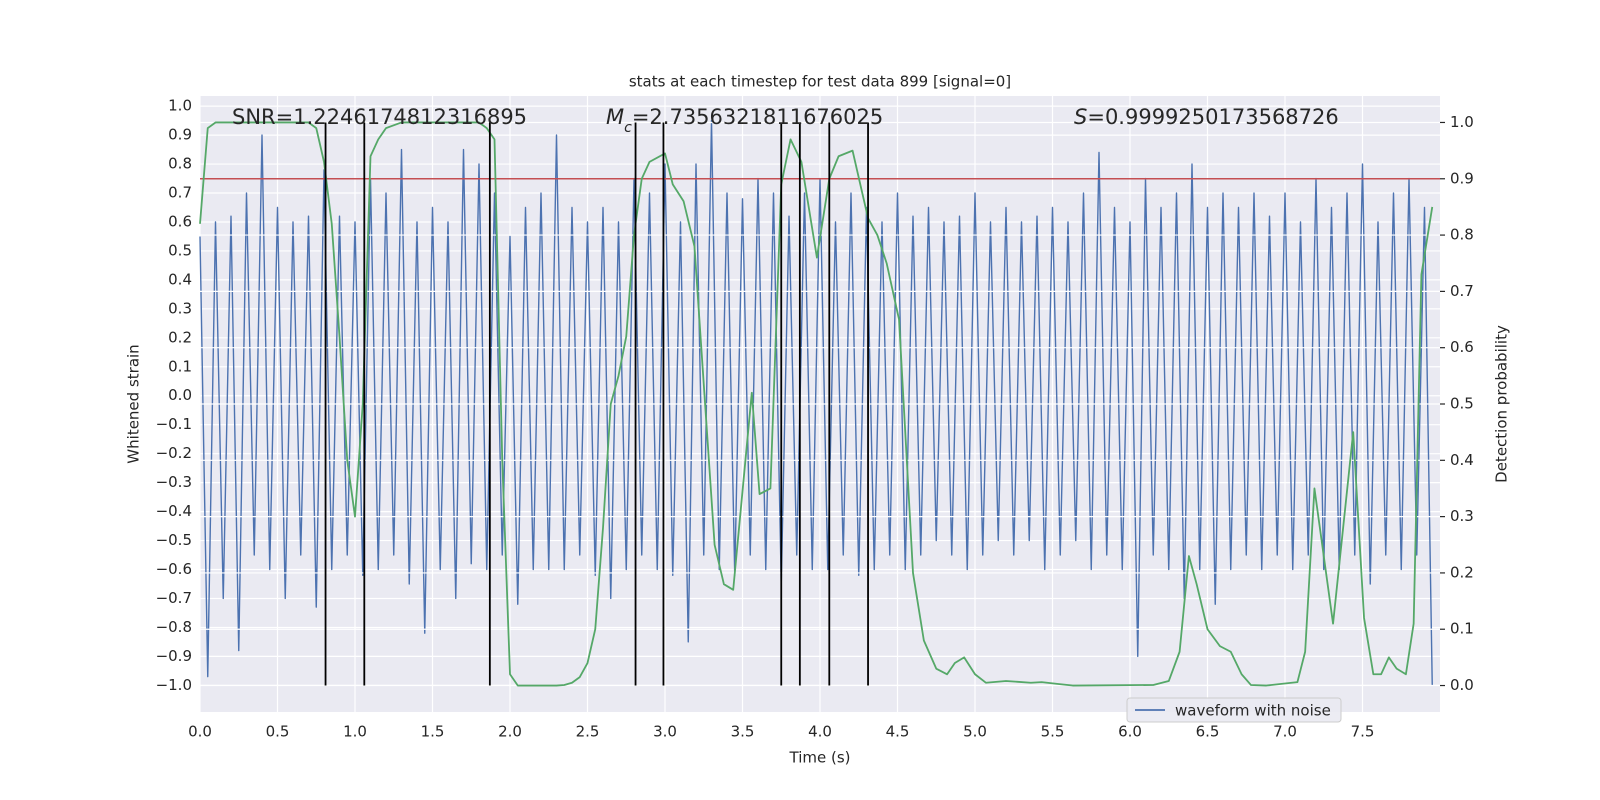 The width and height of the screenshot is (1600, 800). Describe the element at coordinates (174, 424) in the screenshot. I see `y-tick-label: −0.1` at that location.